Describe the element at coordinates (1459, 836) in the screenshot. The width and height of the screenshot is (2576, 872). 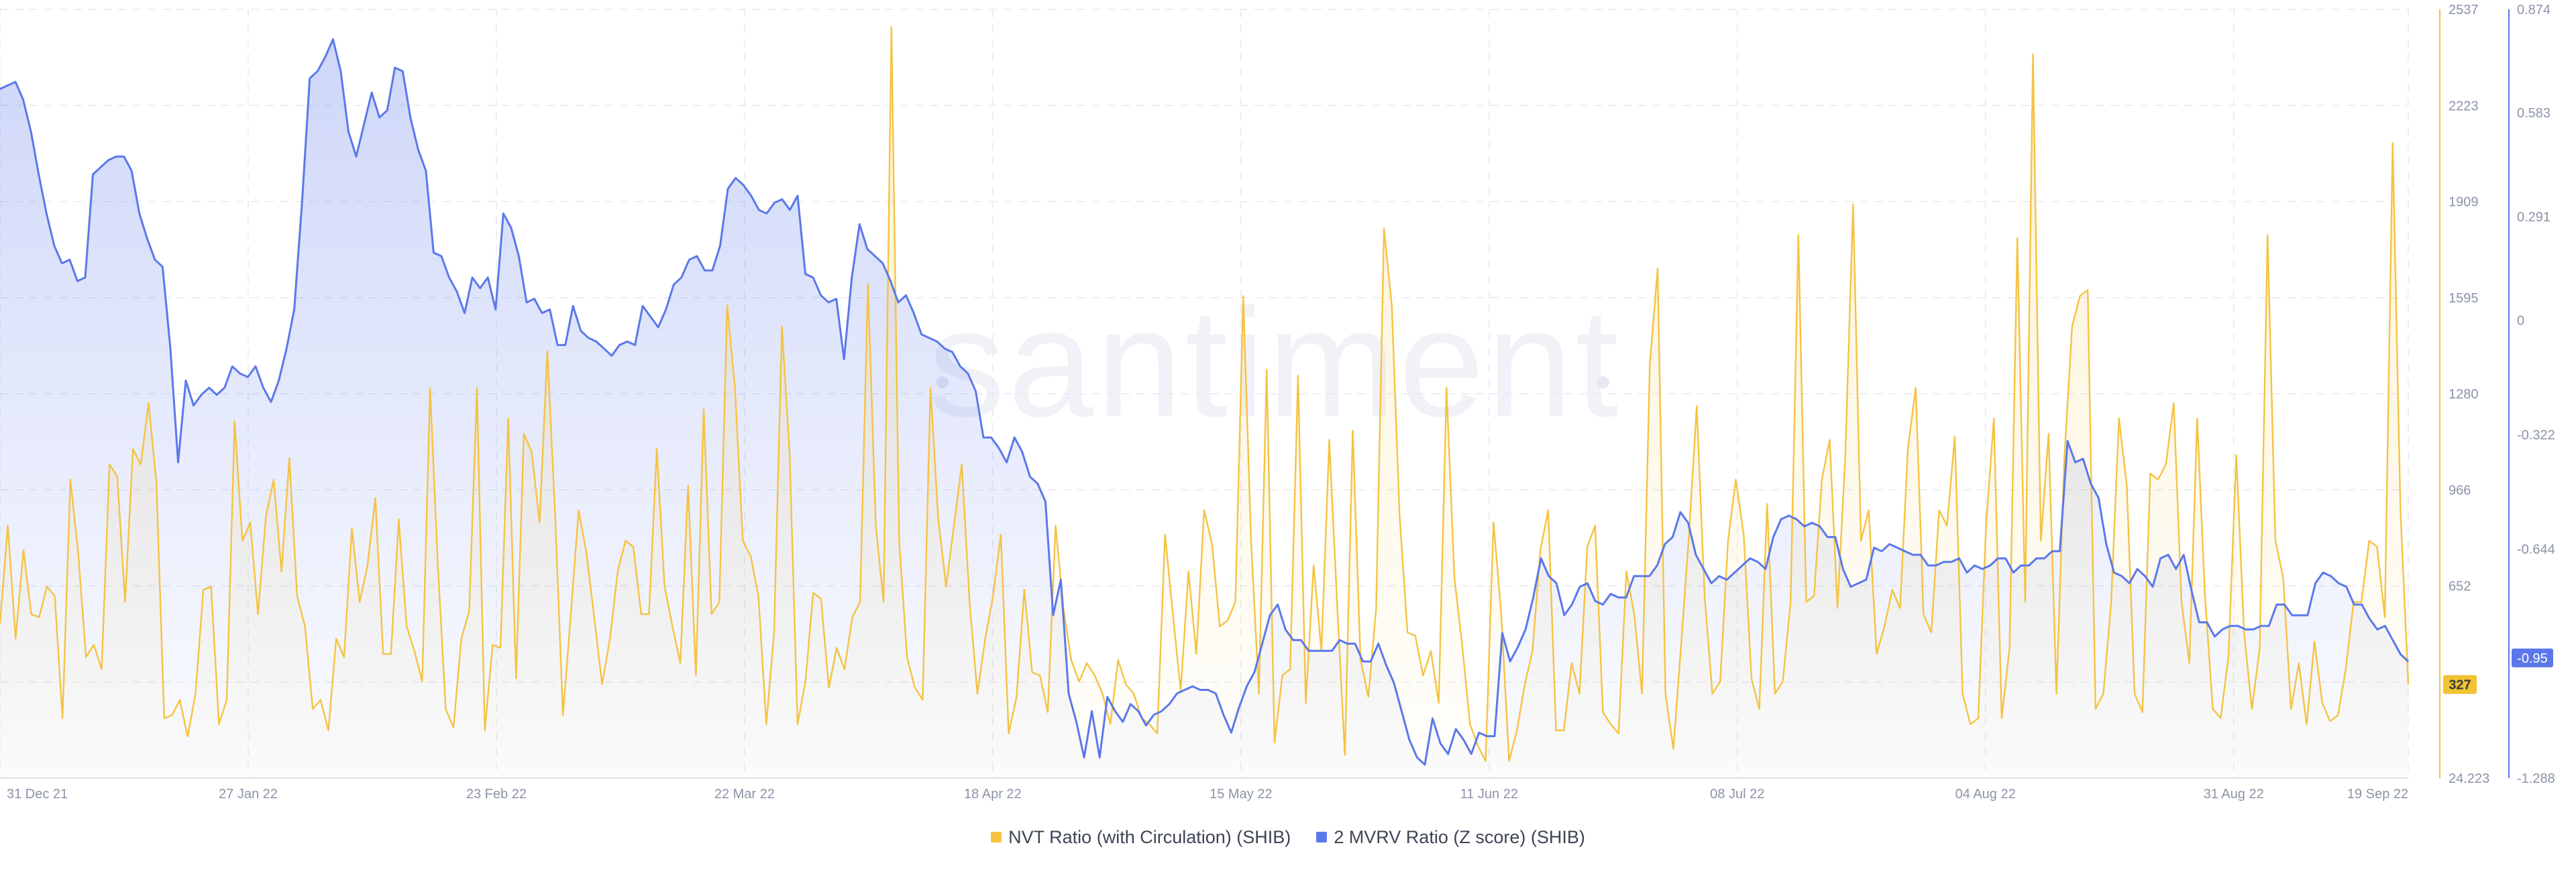
I see `legend-label-mvrv: 2 MVRV Ratio (Z score) (SHIB)` at that location.